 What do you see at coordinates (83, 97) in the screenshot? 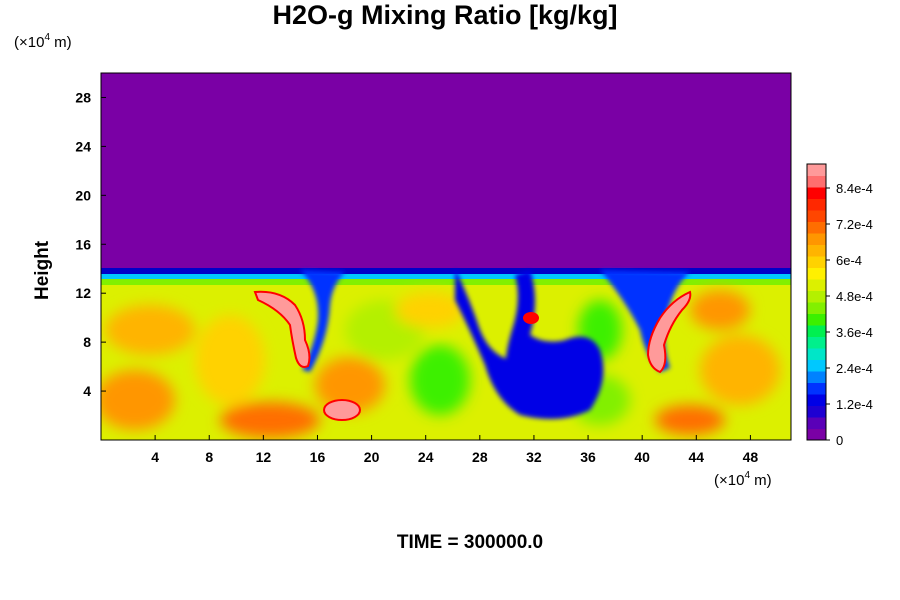
I see `y-tick-label: 28` at bounding box center [83, 97].